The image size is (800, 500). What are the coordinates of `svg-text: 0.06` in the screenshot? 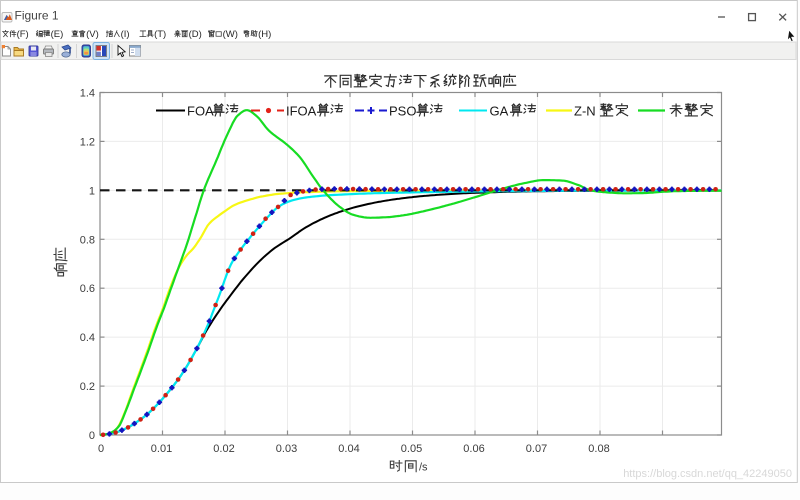 It's located at (473, 449).